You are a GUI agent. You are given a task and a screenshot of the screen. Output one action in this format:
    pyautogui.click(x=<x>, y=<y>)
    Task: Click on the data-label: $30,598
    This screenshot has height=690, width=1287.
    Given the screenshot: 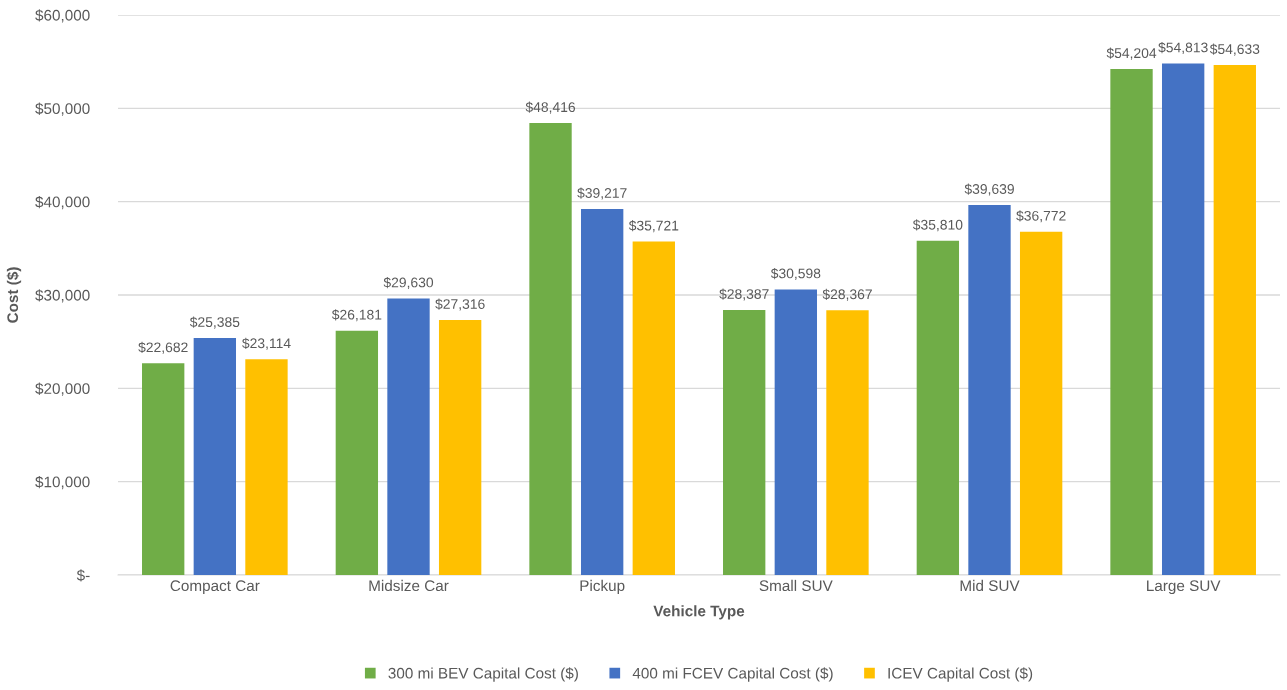 What is the action you would take?
    pyautogui.click(x=795, y=273)
    